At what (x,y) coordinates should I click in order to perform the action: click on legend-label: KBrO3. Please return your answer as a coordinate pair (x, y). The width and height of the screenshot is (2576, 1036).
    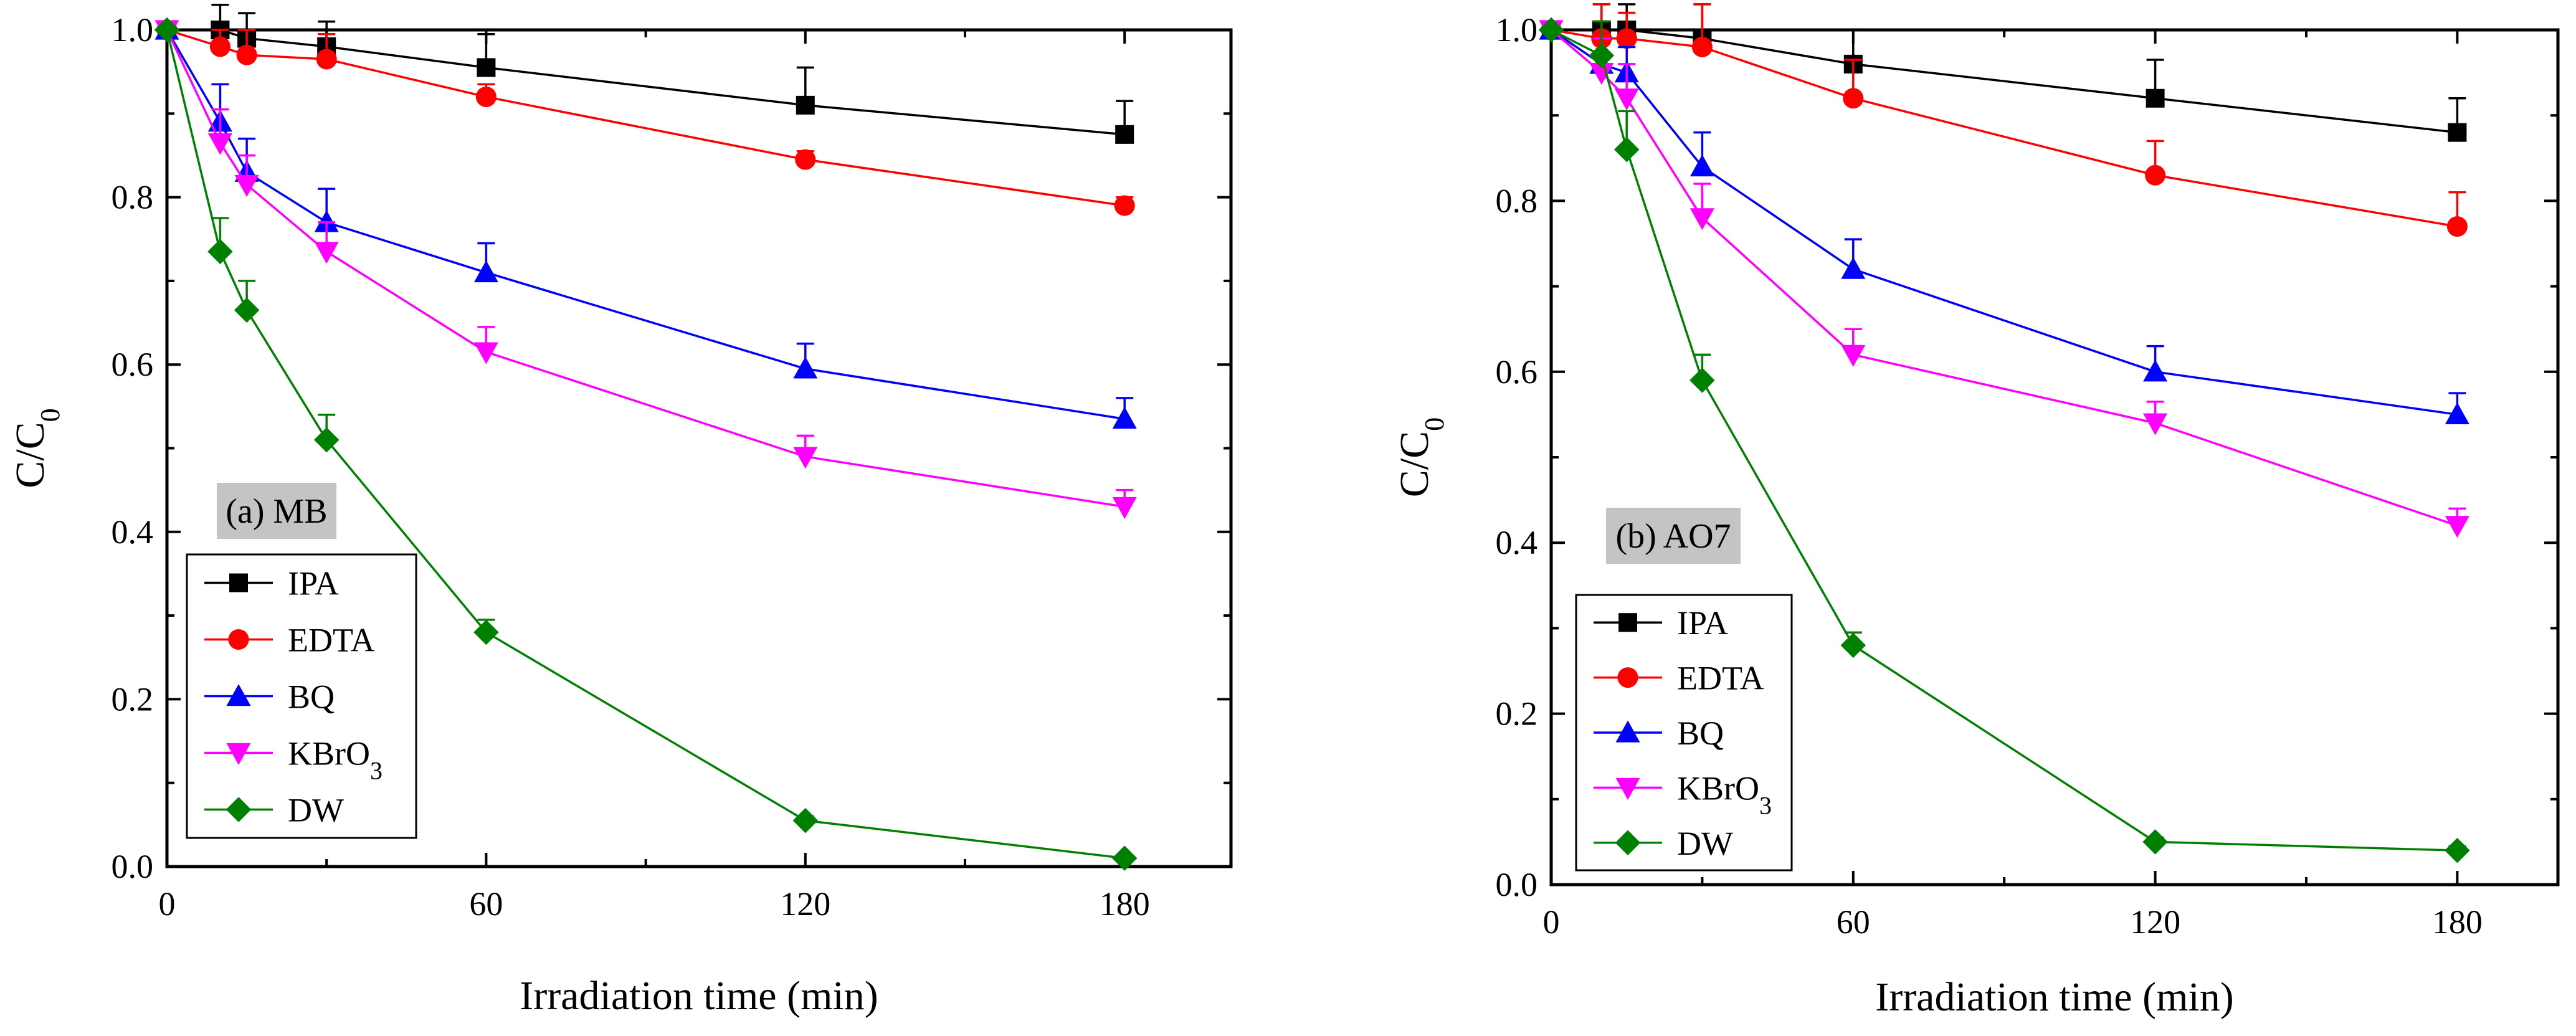
    Looking at the image, I should click on (335, 760).